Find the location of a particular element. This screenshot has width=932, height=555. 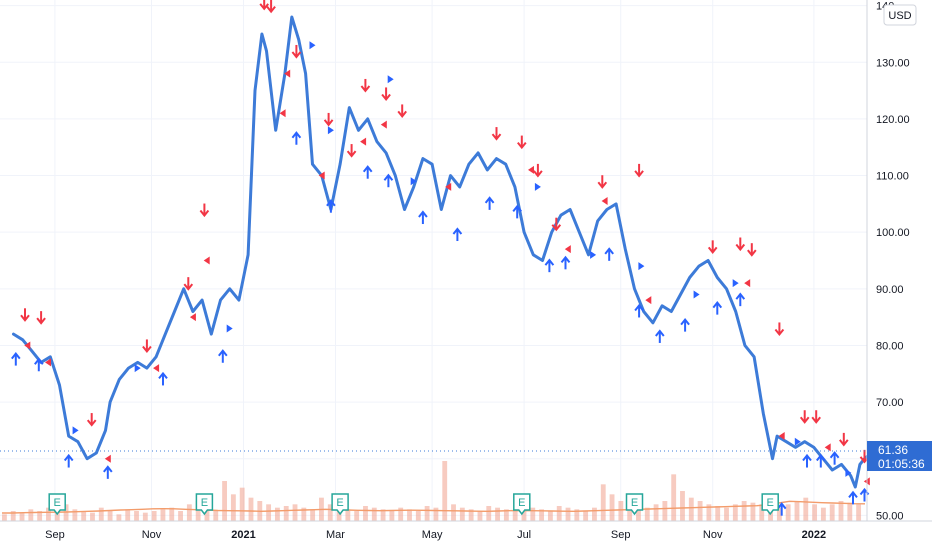

volume-average-line is located at coordinates (434, 507).